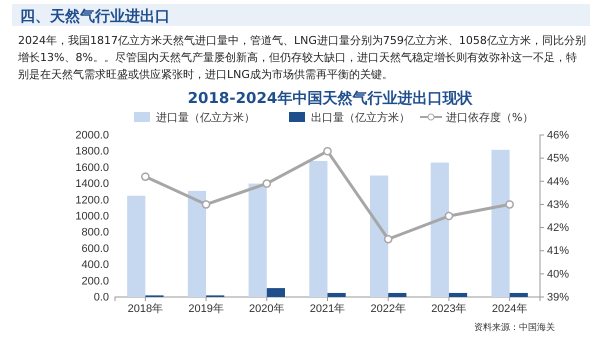 This screenshot has height=340, width=600. What do you see at coordinates (558, 204) in the screenshot?
I see `y2-tick-label: 43%` at bounding box center [558, 204].